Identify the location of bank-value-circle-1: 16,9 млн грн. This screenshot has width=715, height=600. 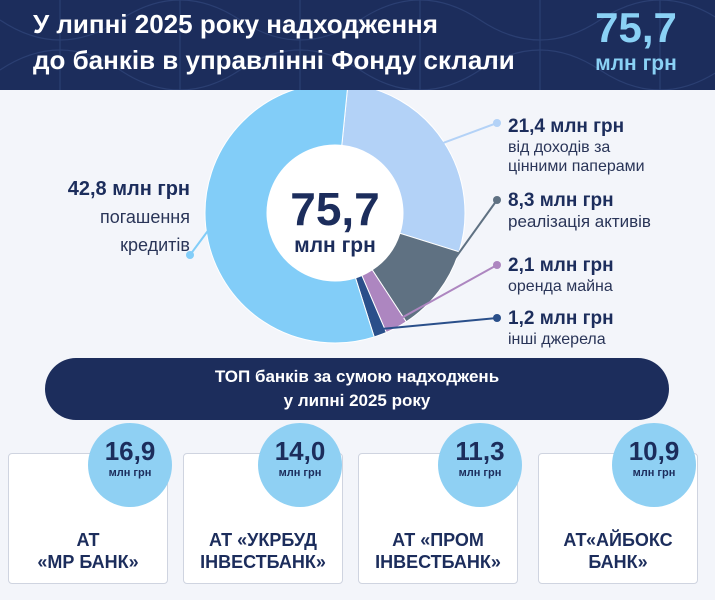
(130, 465).